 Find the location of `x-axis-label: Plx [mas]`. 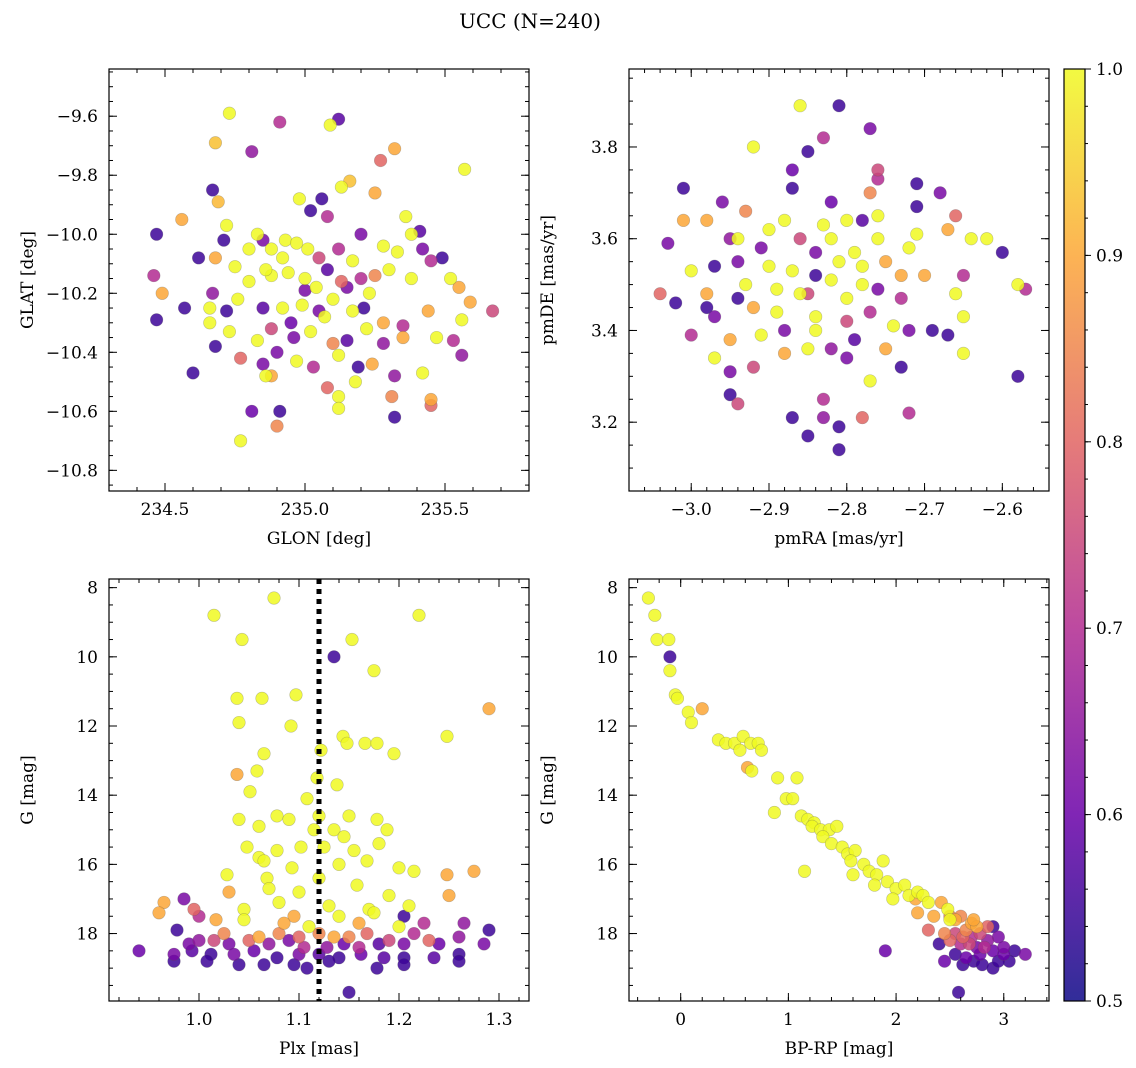

x-axis-label: Plx [mas] is located at coordinates (319, 1049).